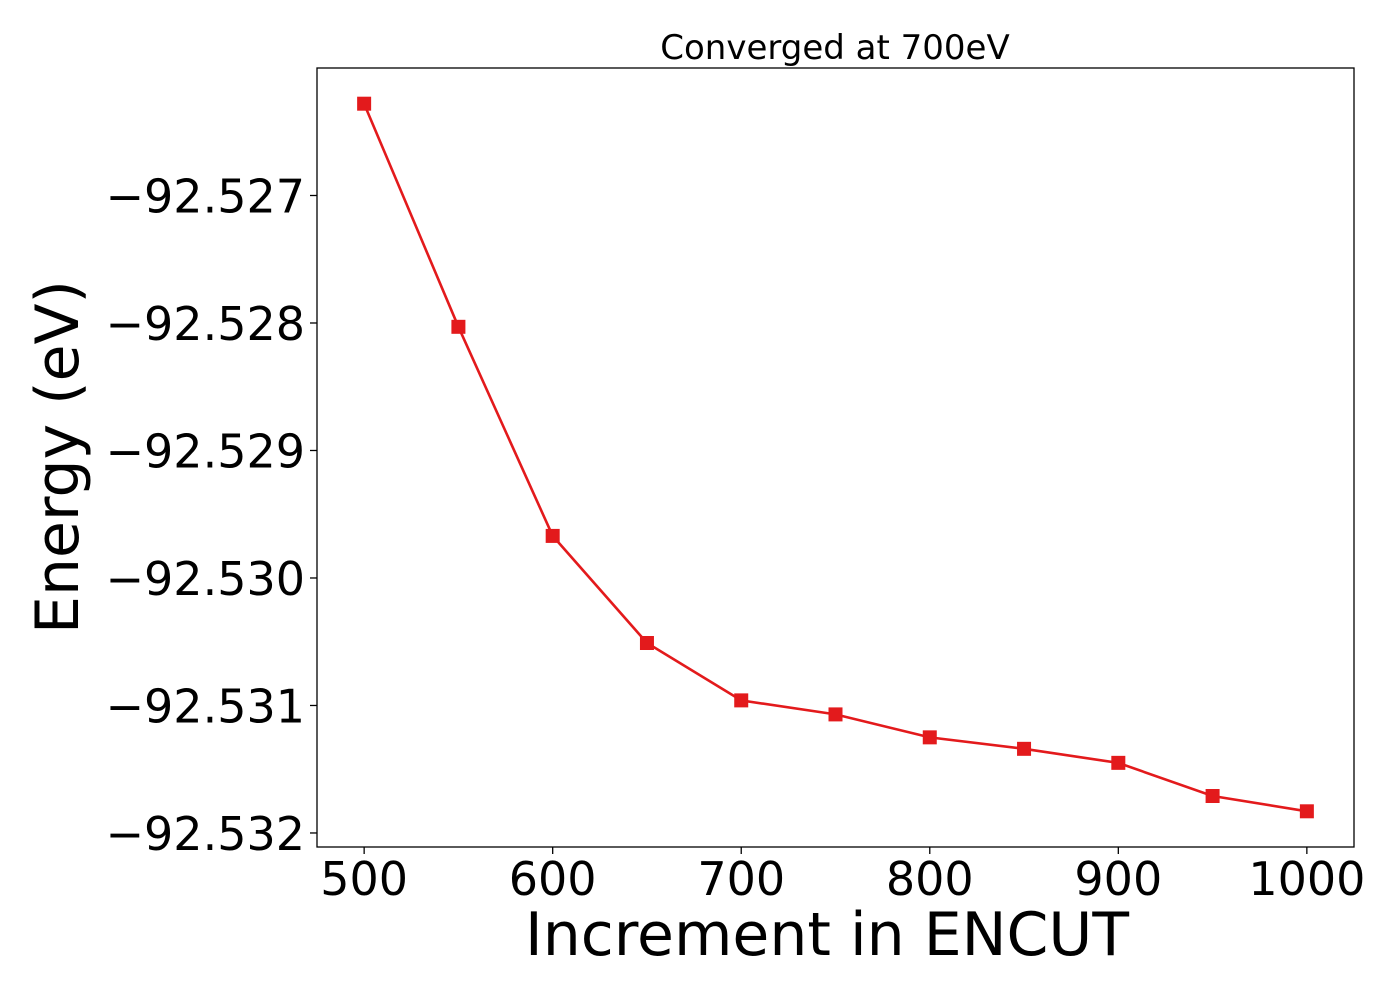 This screenshot has height=1000, width=1400. I want to click on y-tick-label: −92.530, so click(206, 579).